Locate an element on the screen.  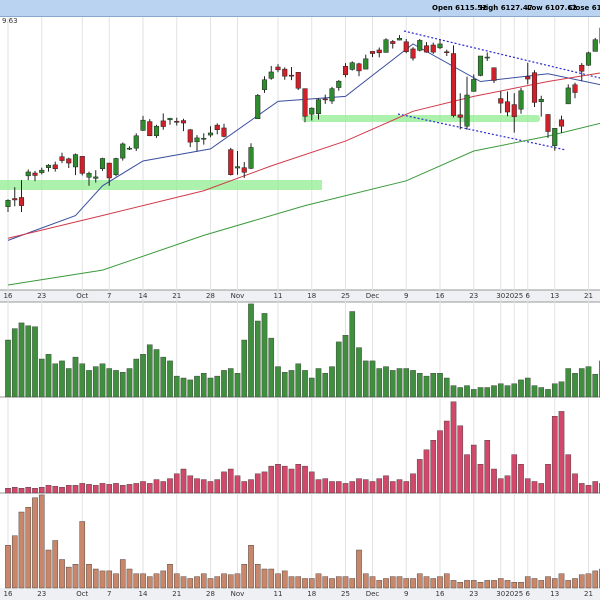
x-tick-label: 23 is located at coordinates (473, 594).